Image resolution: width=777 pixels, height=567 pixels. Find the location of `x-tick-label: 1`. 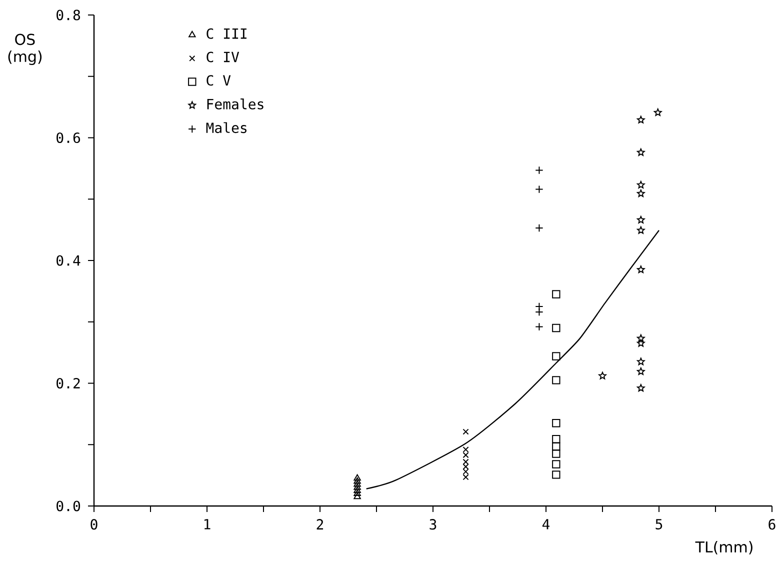

x-tick-label: 1 is located at coordinates (207, 524).